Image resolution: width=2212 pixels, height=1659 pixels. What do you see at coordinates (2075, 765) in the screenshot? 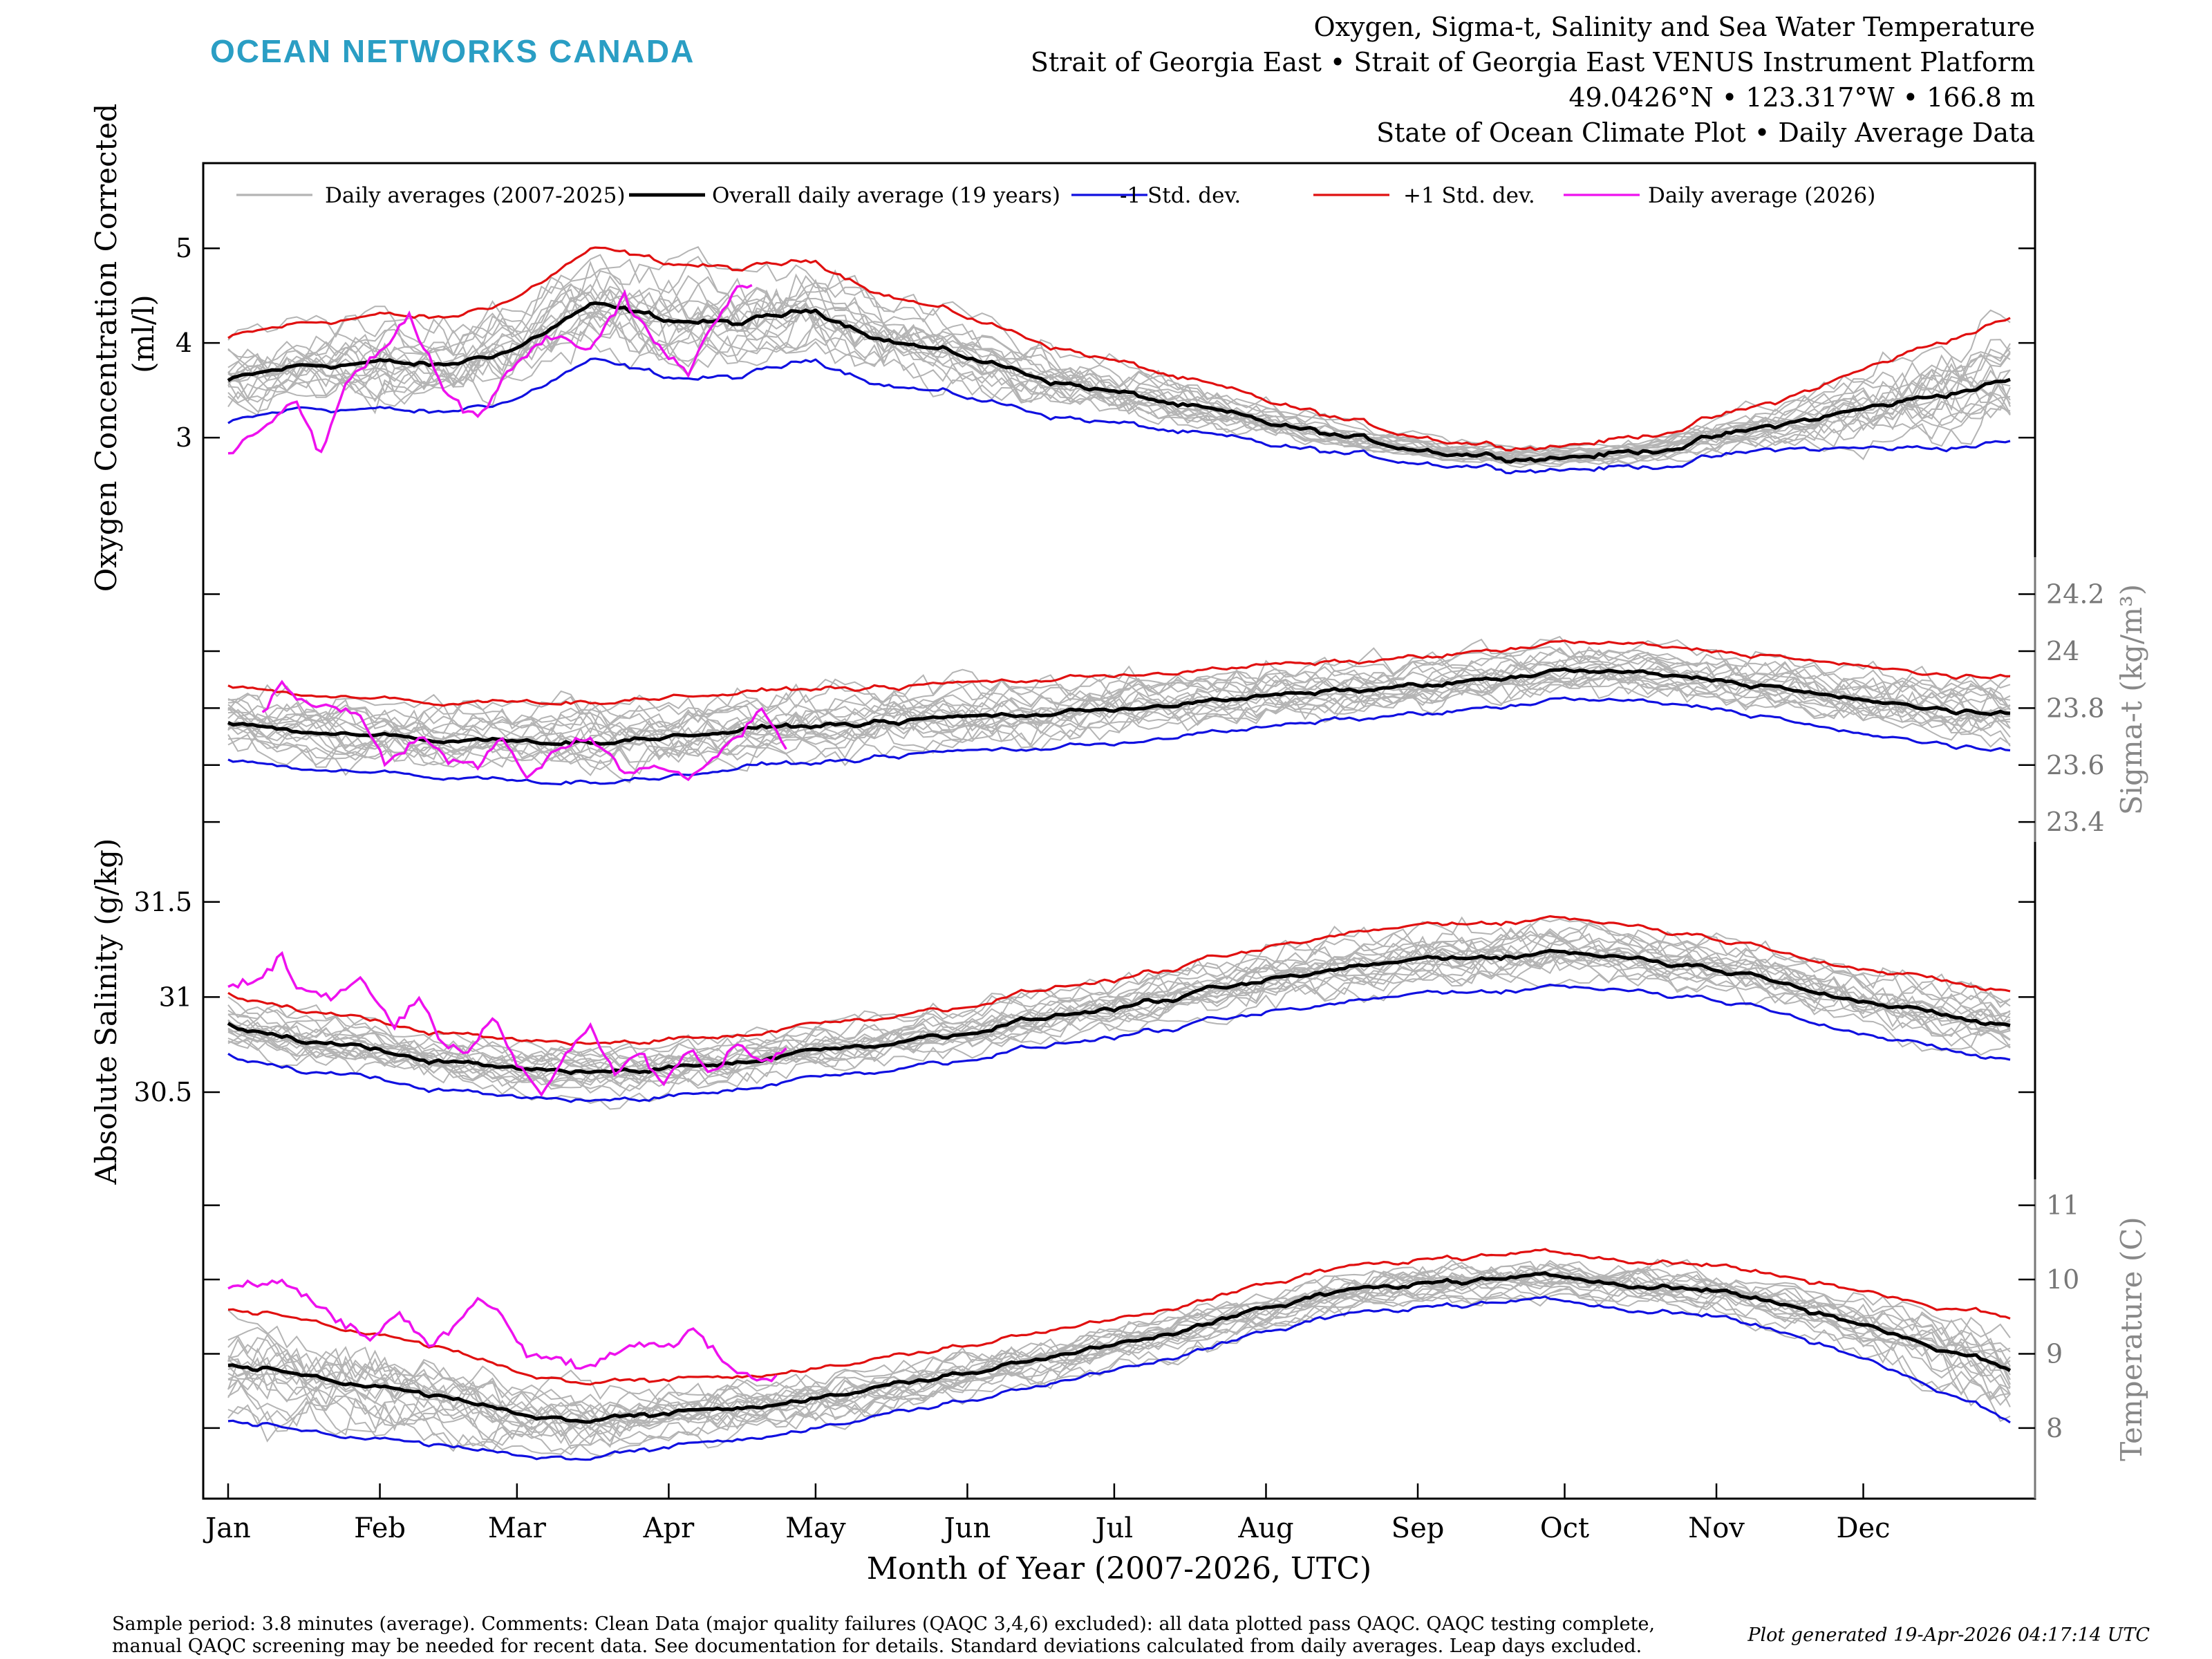
I see `y-tick-label-sigma_t: 23.6` at bounding box center [2075, 765].